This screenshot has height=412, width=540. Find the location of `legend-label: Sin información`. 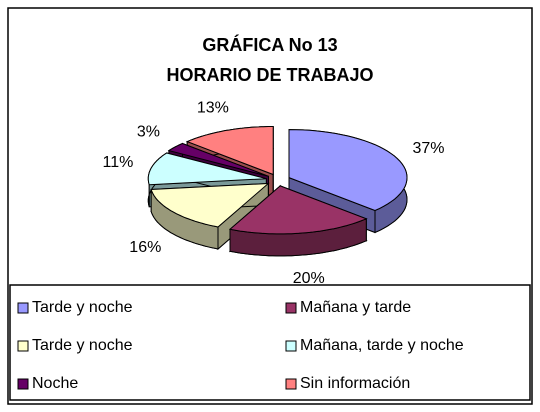

legend-label: Sin información is located at coordinates (355, 383).